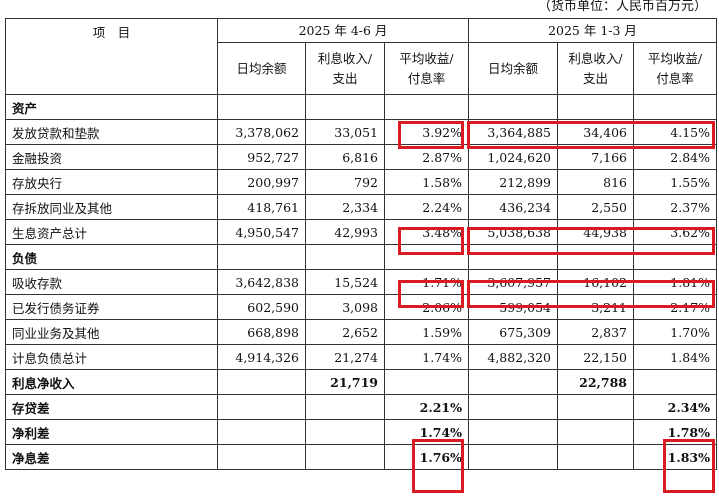  Describe the element at coordinates (111, 182) in the screenshot. I see `row-label: 存放央行` at that location.